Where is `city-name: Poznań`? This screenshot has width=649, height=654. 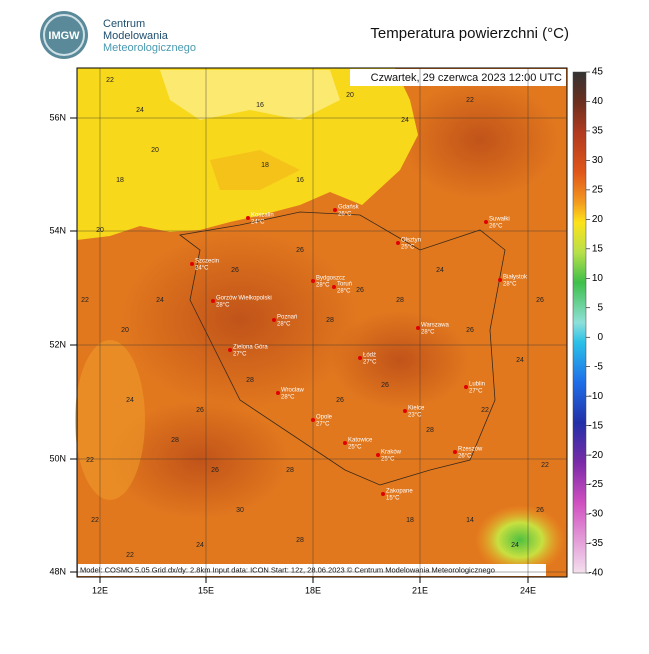
city-name: Poznań is located at coordinates (287, 318).